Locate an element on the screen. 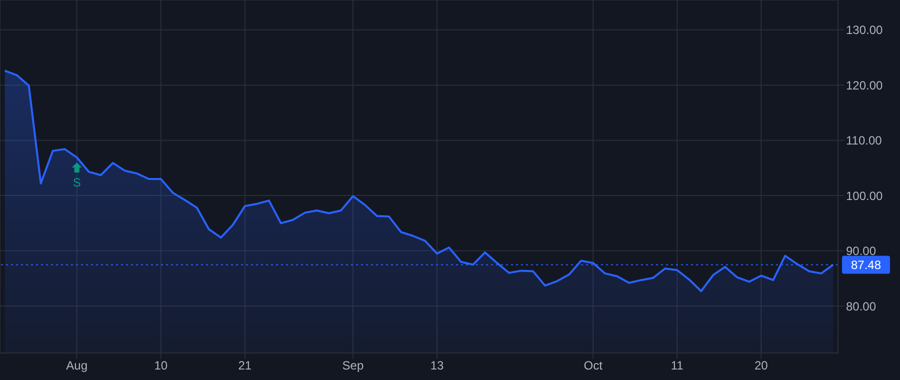 This screenshot has height=380, width=900. x-tick-label: Aug is located at coordinates (77, 365).